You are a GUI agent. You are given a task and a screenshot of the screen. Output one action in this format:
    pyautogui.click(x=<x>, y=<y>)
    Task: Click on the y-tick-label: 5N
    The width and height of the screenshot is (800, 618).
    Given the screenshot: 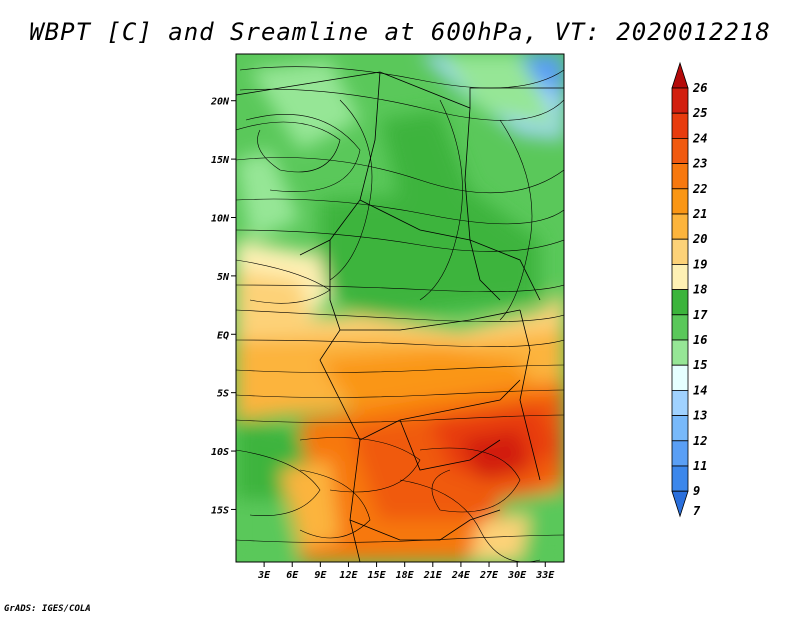 What is the action you would take?
    pyautogui.click(x=223, y=277)
    